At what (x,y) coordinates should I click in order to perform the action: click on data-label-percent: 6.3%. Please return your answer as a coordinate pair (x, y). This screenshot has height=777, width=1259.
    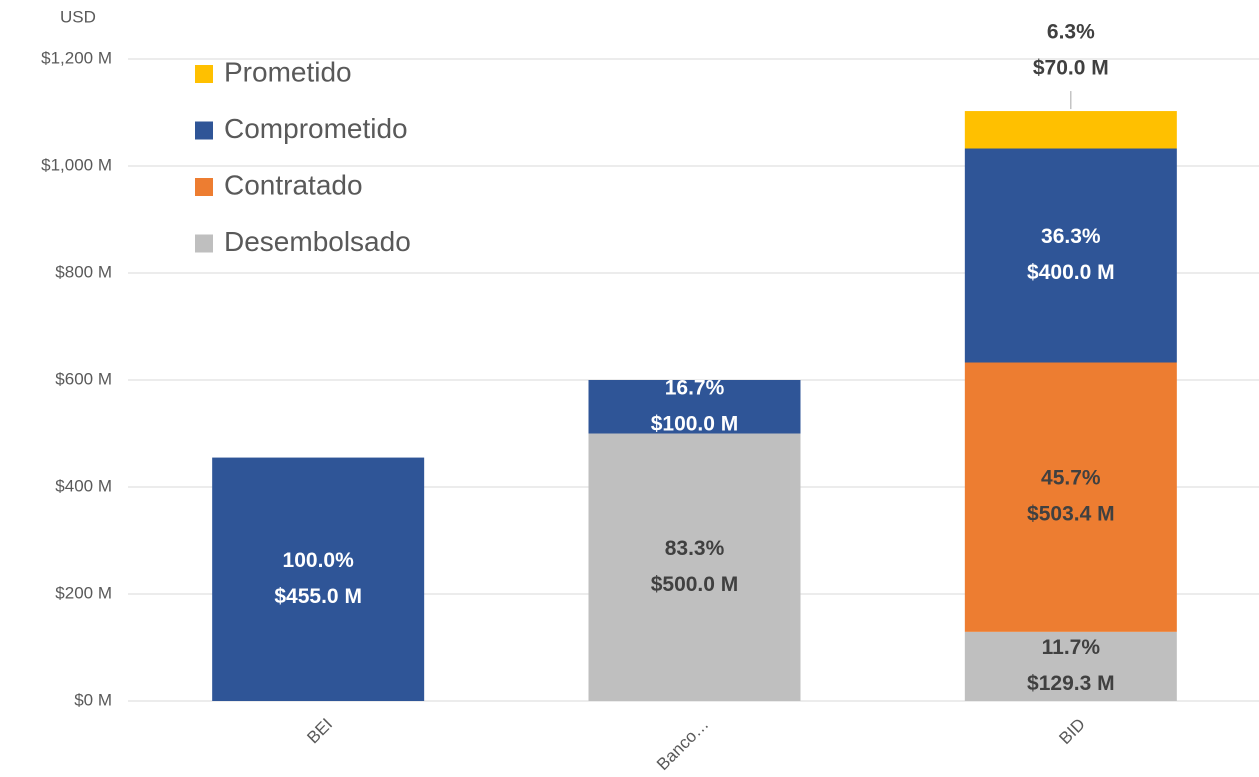
    Looking at the image, I should click on (1071, 32).